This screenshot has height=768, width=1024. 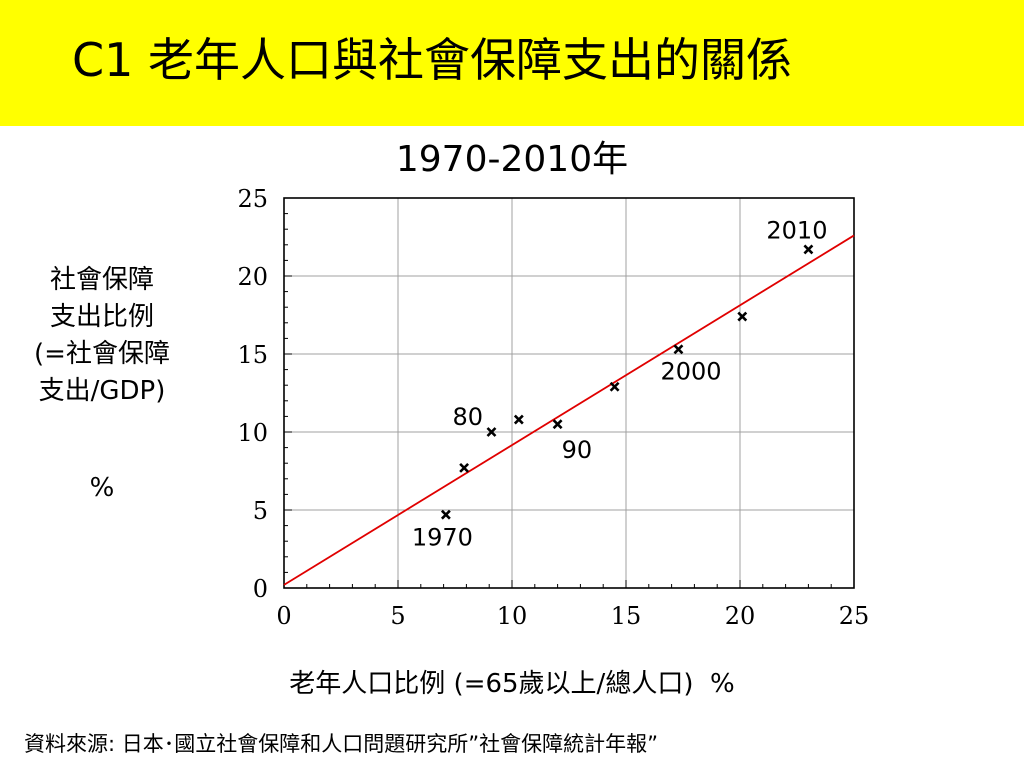 I want to click on x-tick-label: 0, so click(x=283, y=616).